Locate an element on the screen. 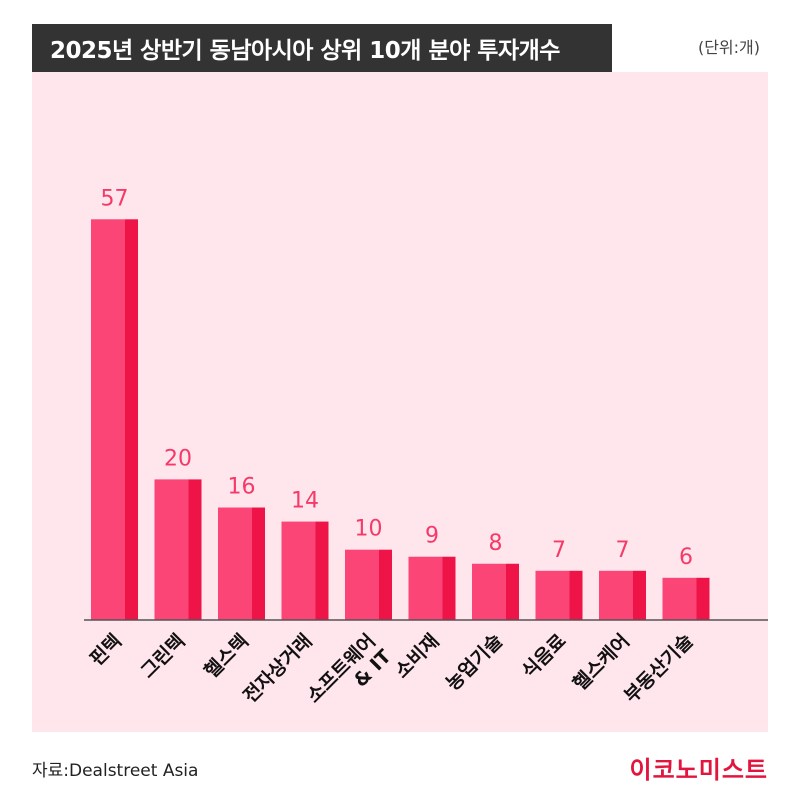 The image size is (800, 800). data-label: 9 is located at coordinates (432, 536).